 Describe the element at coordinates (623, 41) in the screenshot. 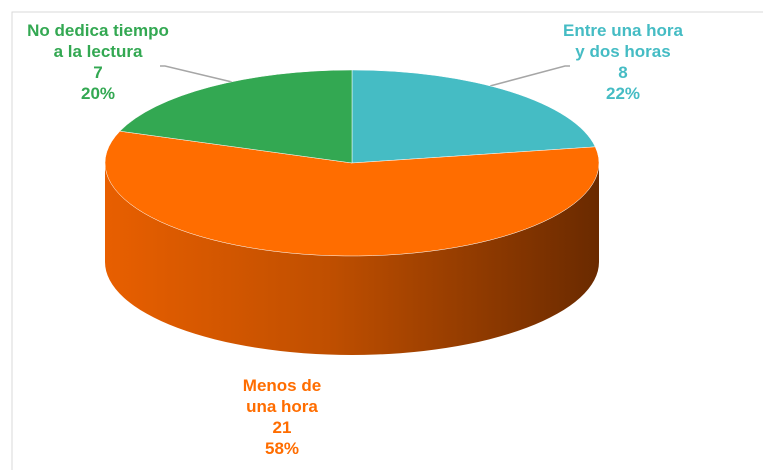

I see `category-label: Entre una hora y dos horas` at that location.